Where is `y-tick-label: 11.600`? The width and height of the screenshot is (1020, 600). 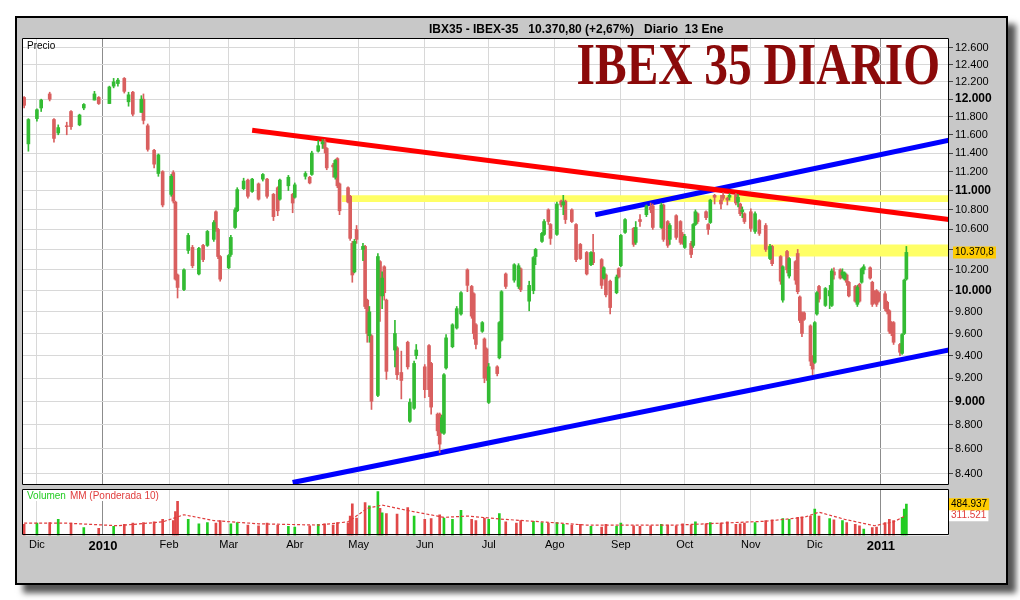
y-tick-label: 11.600 is located at coordinates (971, 133).